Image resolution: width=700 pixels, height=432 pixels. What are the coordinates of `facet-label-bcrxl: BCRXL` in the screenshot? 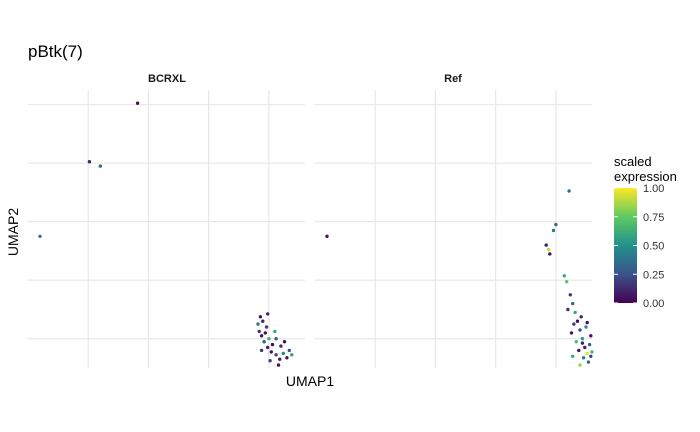 It's located at (167, 79).